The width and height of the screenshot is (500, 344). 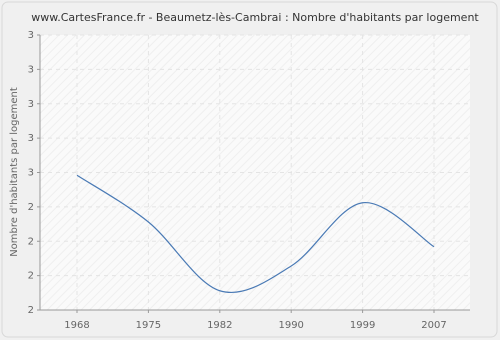 I want to click on x-tick-label: 2007, so click(x=433, y=325).